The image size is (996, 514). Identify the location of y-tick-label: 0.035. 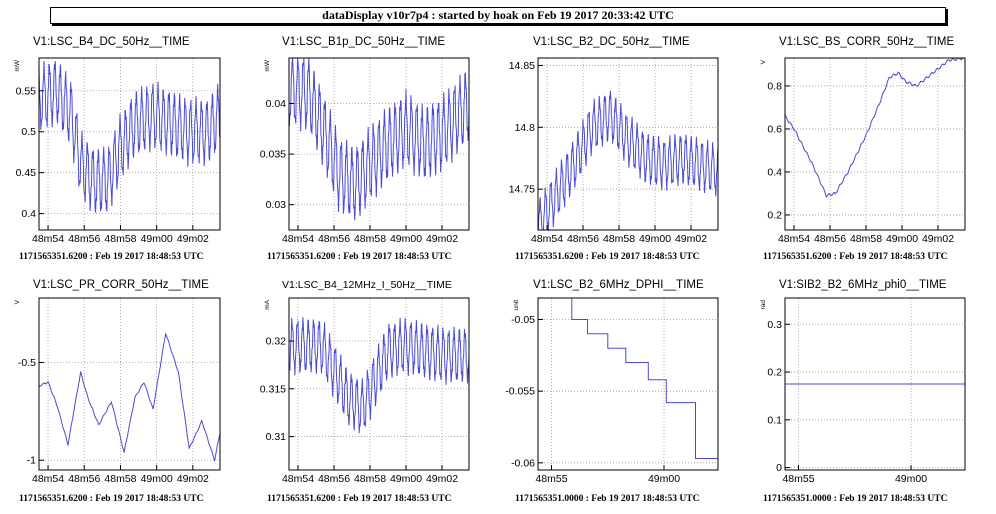
(273, 155).